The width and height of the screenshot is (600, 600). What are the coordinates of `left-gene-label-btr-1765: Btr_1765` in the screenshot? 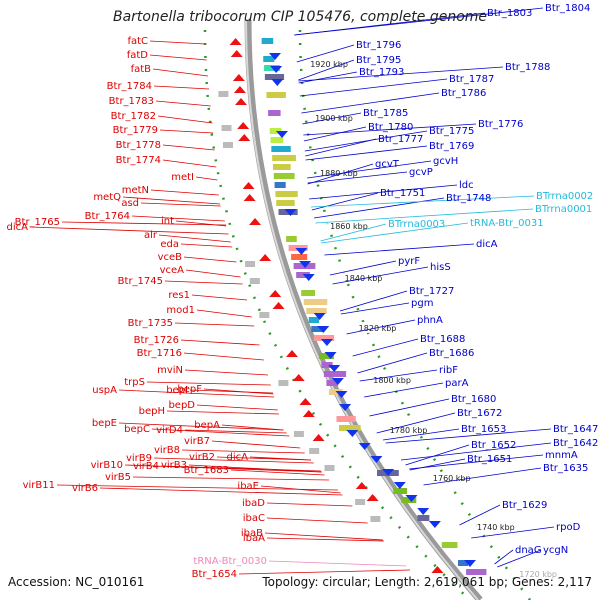 It's located at (37, 222).